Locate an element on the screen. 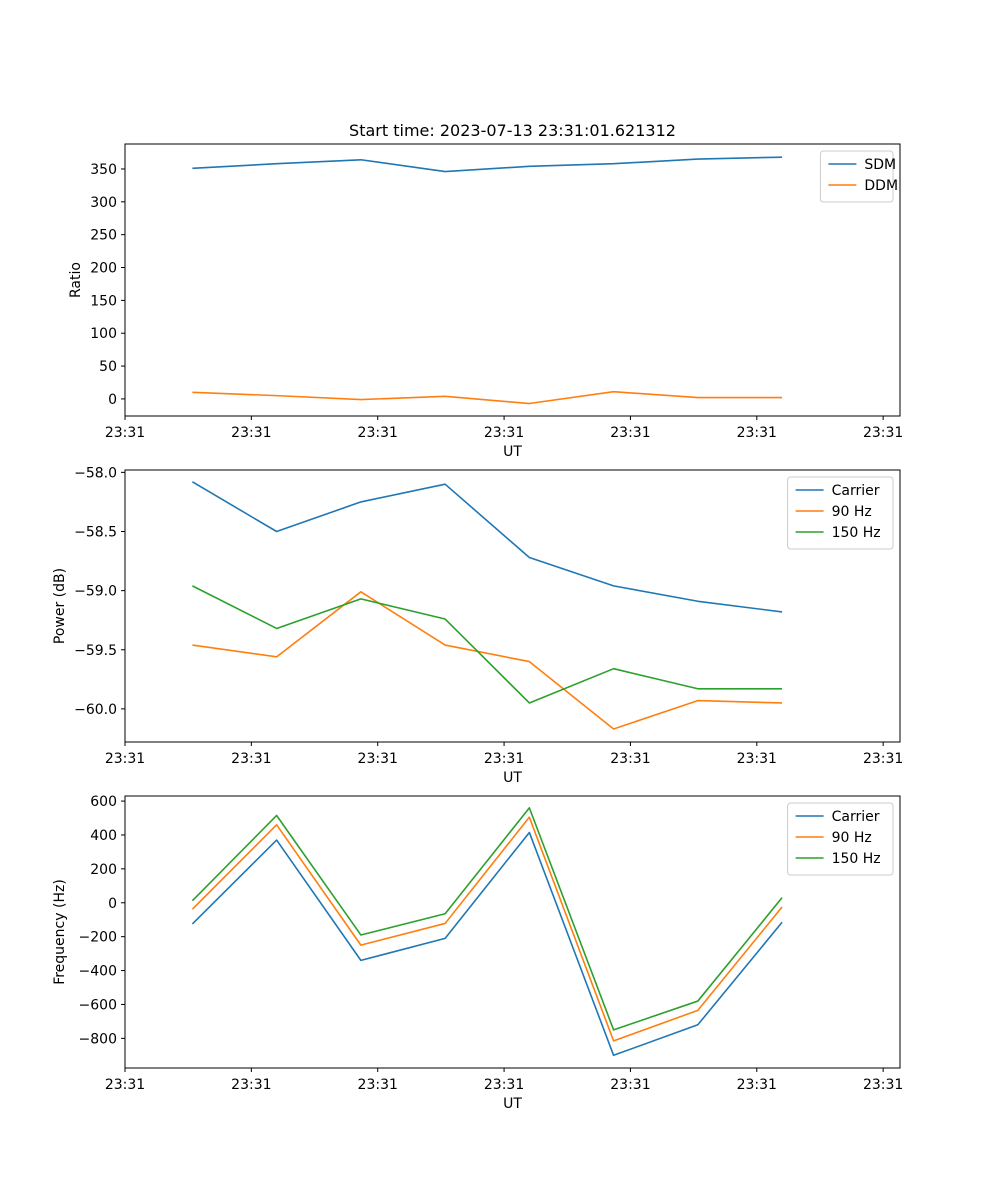  power-y-tick-label: −58.5 is located at coordinates (95, 532).